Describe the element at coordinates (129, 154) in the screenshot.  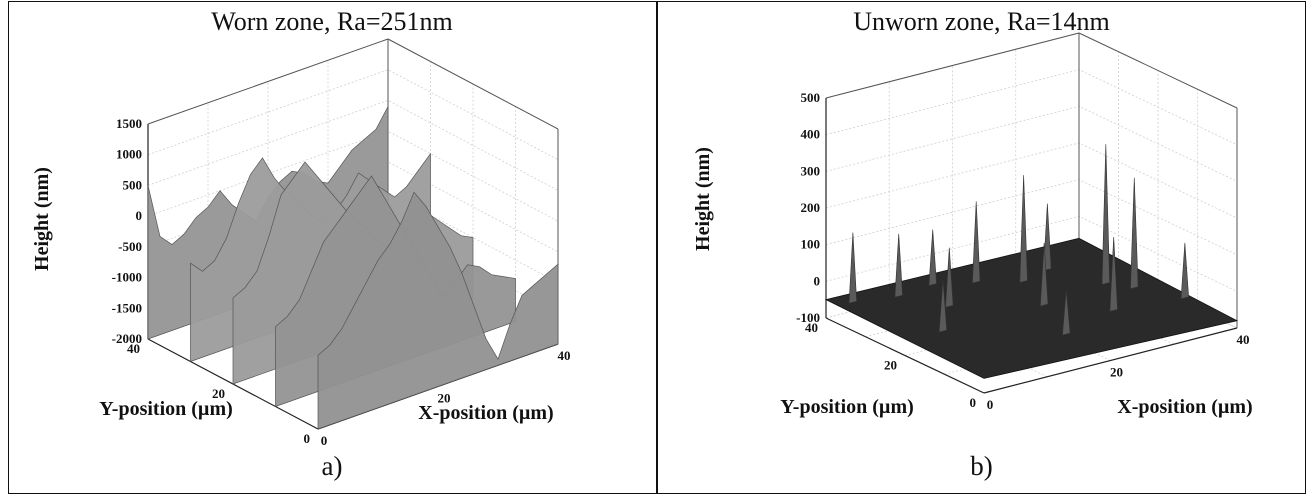
I see `z-tick-label: 1000` at that location.